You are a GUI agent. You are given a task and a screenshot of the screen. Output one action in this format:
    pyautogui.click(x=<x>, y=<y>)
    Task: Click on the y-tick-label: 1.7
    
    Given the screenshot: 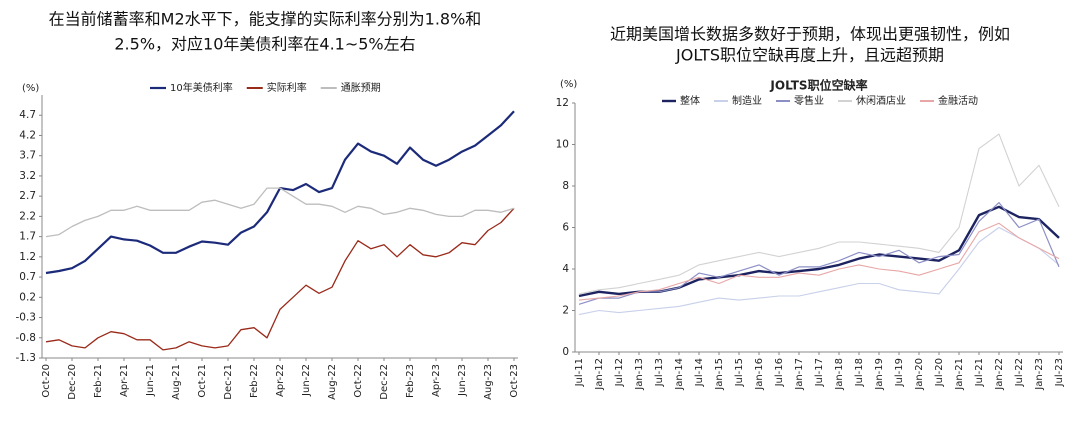 What is the action you would take?
    pyautogui.click(x=27, y=237)
    